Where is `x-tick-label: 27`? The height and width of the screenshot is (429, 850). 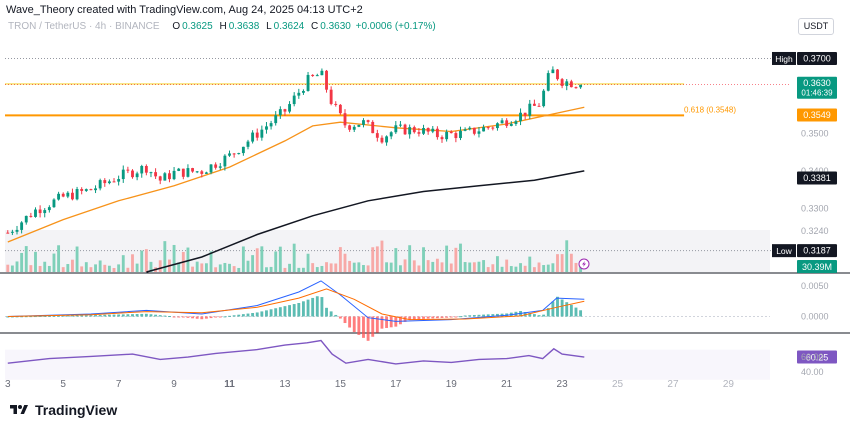 x-tick-label: 27 is located at coordinates (673, 384).